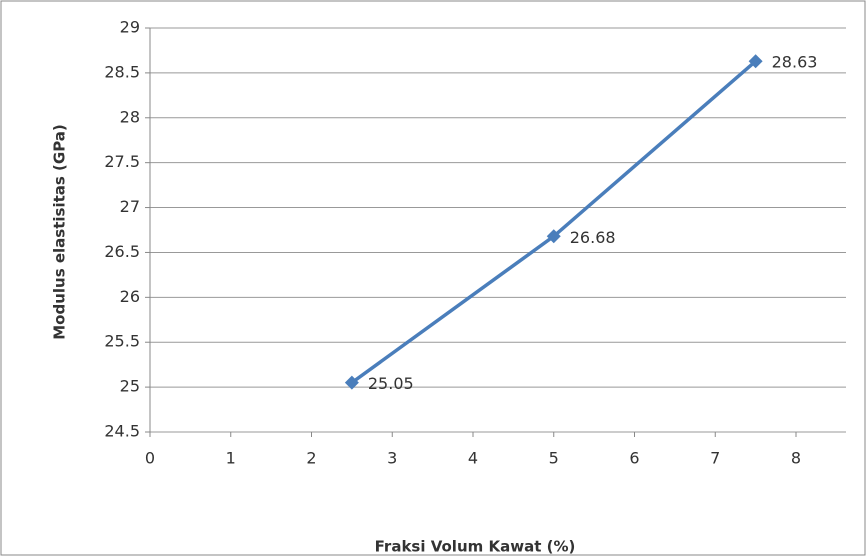  I want to click on x-axis-title: Fraksi Volum Kawat (%), so click(475, 547).